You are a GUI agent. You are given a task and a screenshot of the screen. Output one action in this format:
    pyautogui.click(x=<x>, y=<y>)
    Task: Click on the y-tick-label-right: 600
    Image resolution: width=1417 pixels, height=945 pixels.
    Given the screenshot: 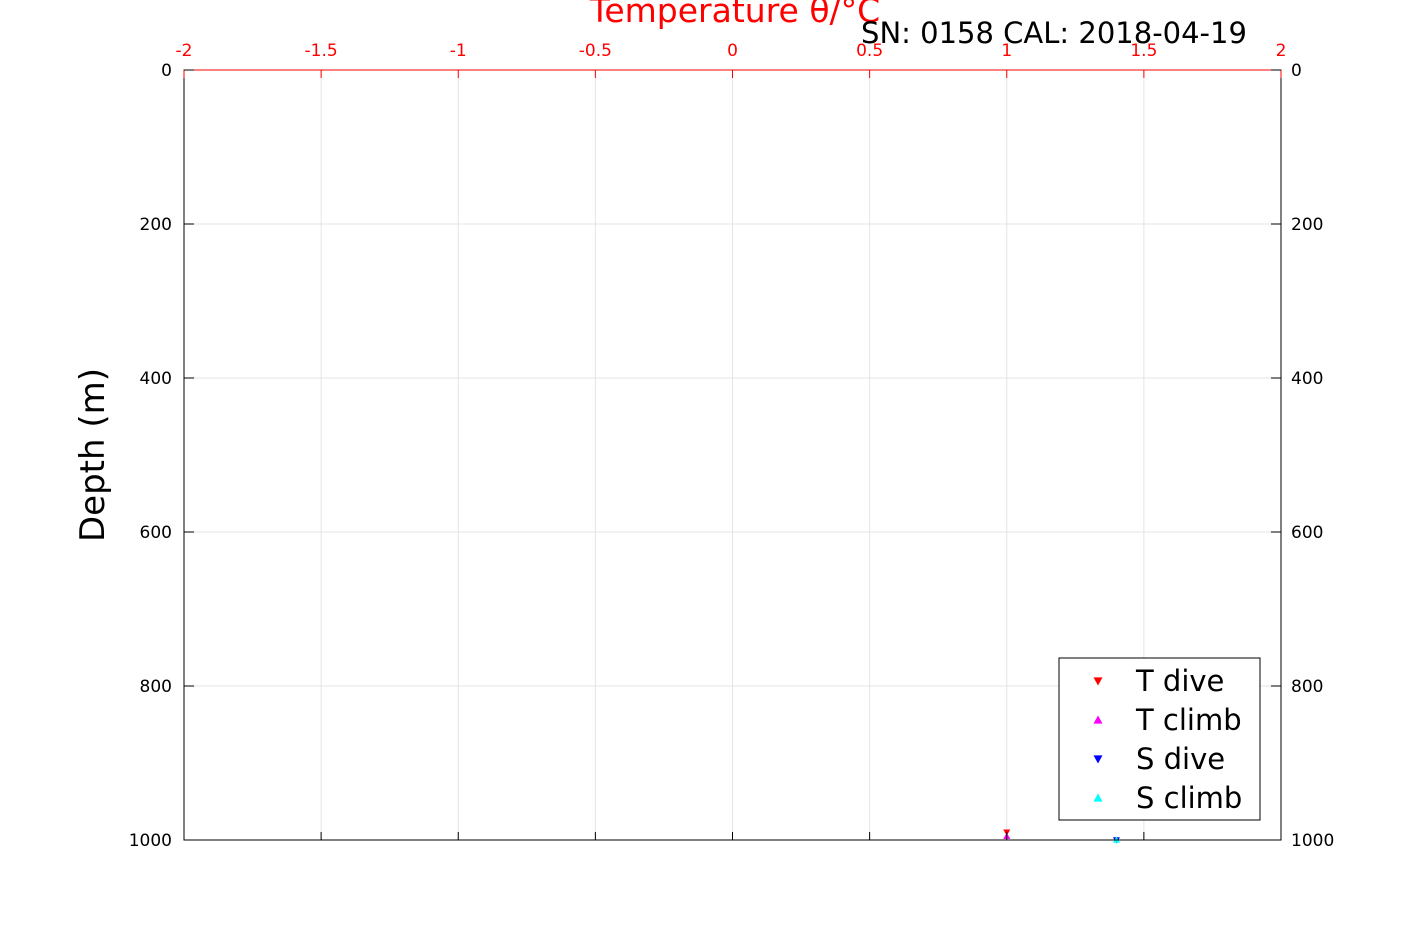 What is the action you would take?
    pyautogui.click(x=1307, y=533)
    